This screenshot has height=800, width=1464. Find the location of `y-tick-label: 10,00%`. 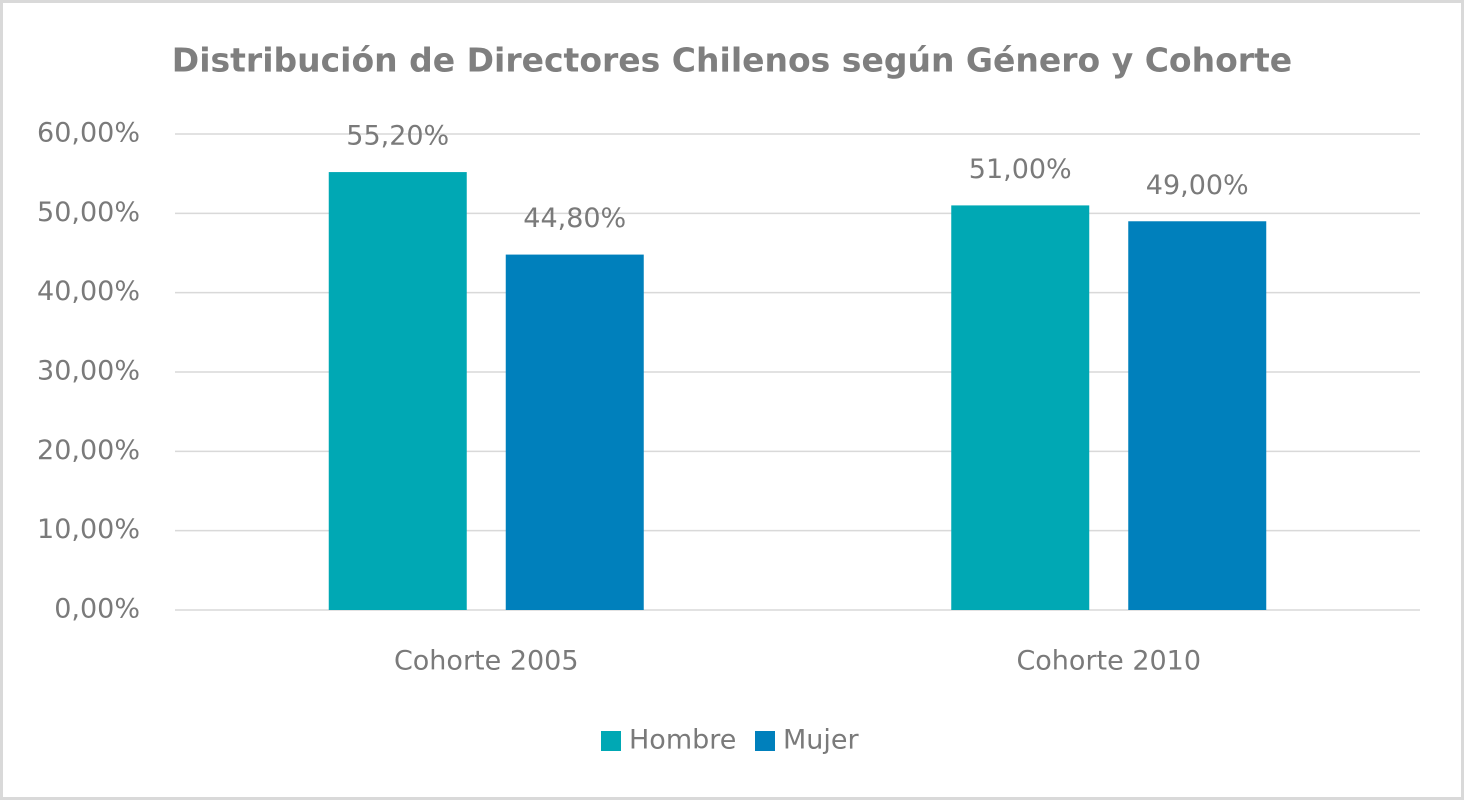

y-tick-label: 10,00% is located at coordinates (88, 529).